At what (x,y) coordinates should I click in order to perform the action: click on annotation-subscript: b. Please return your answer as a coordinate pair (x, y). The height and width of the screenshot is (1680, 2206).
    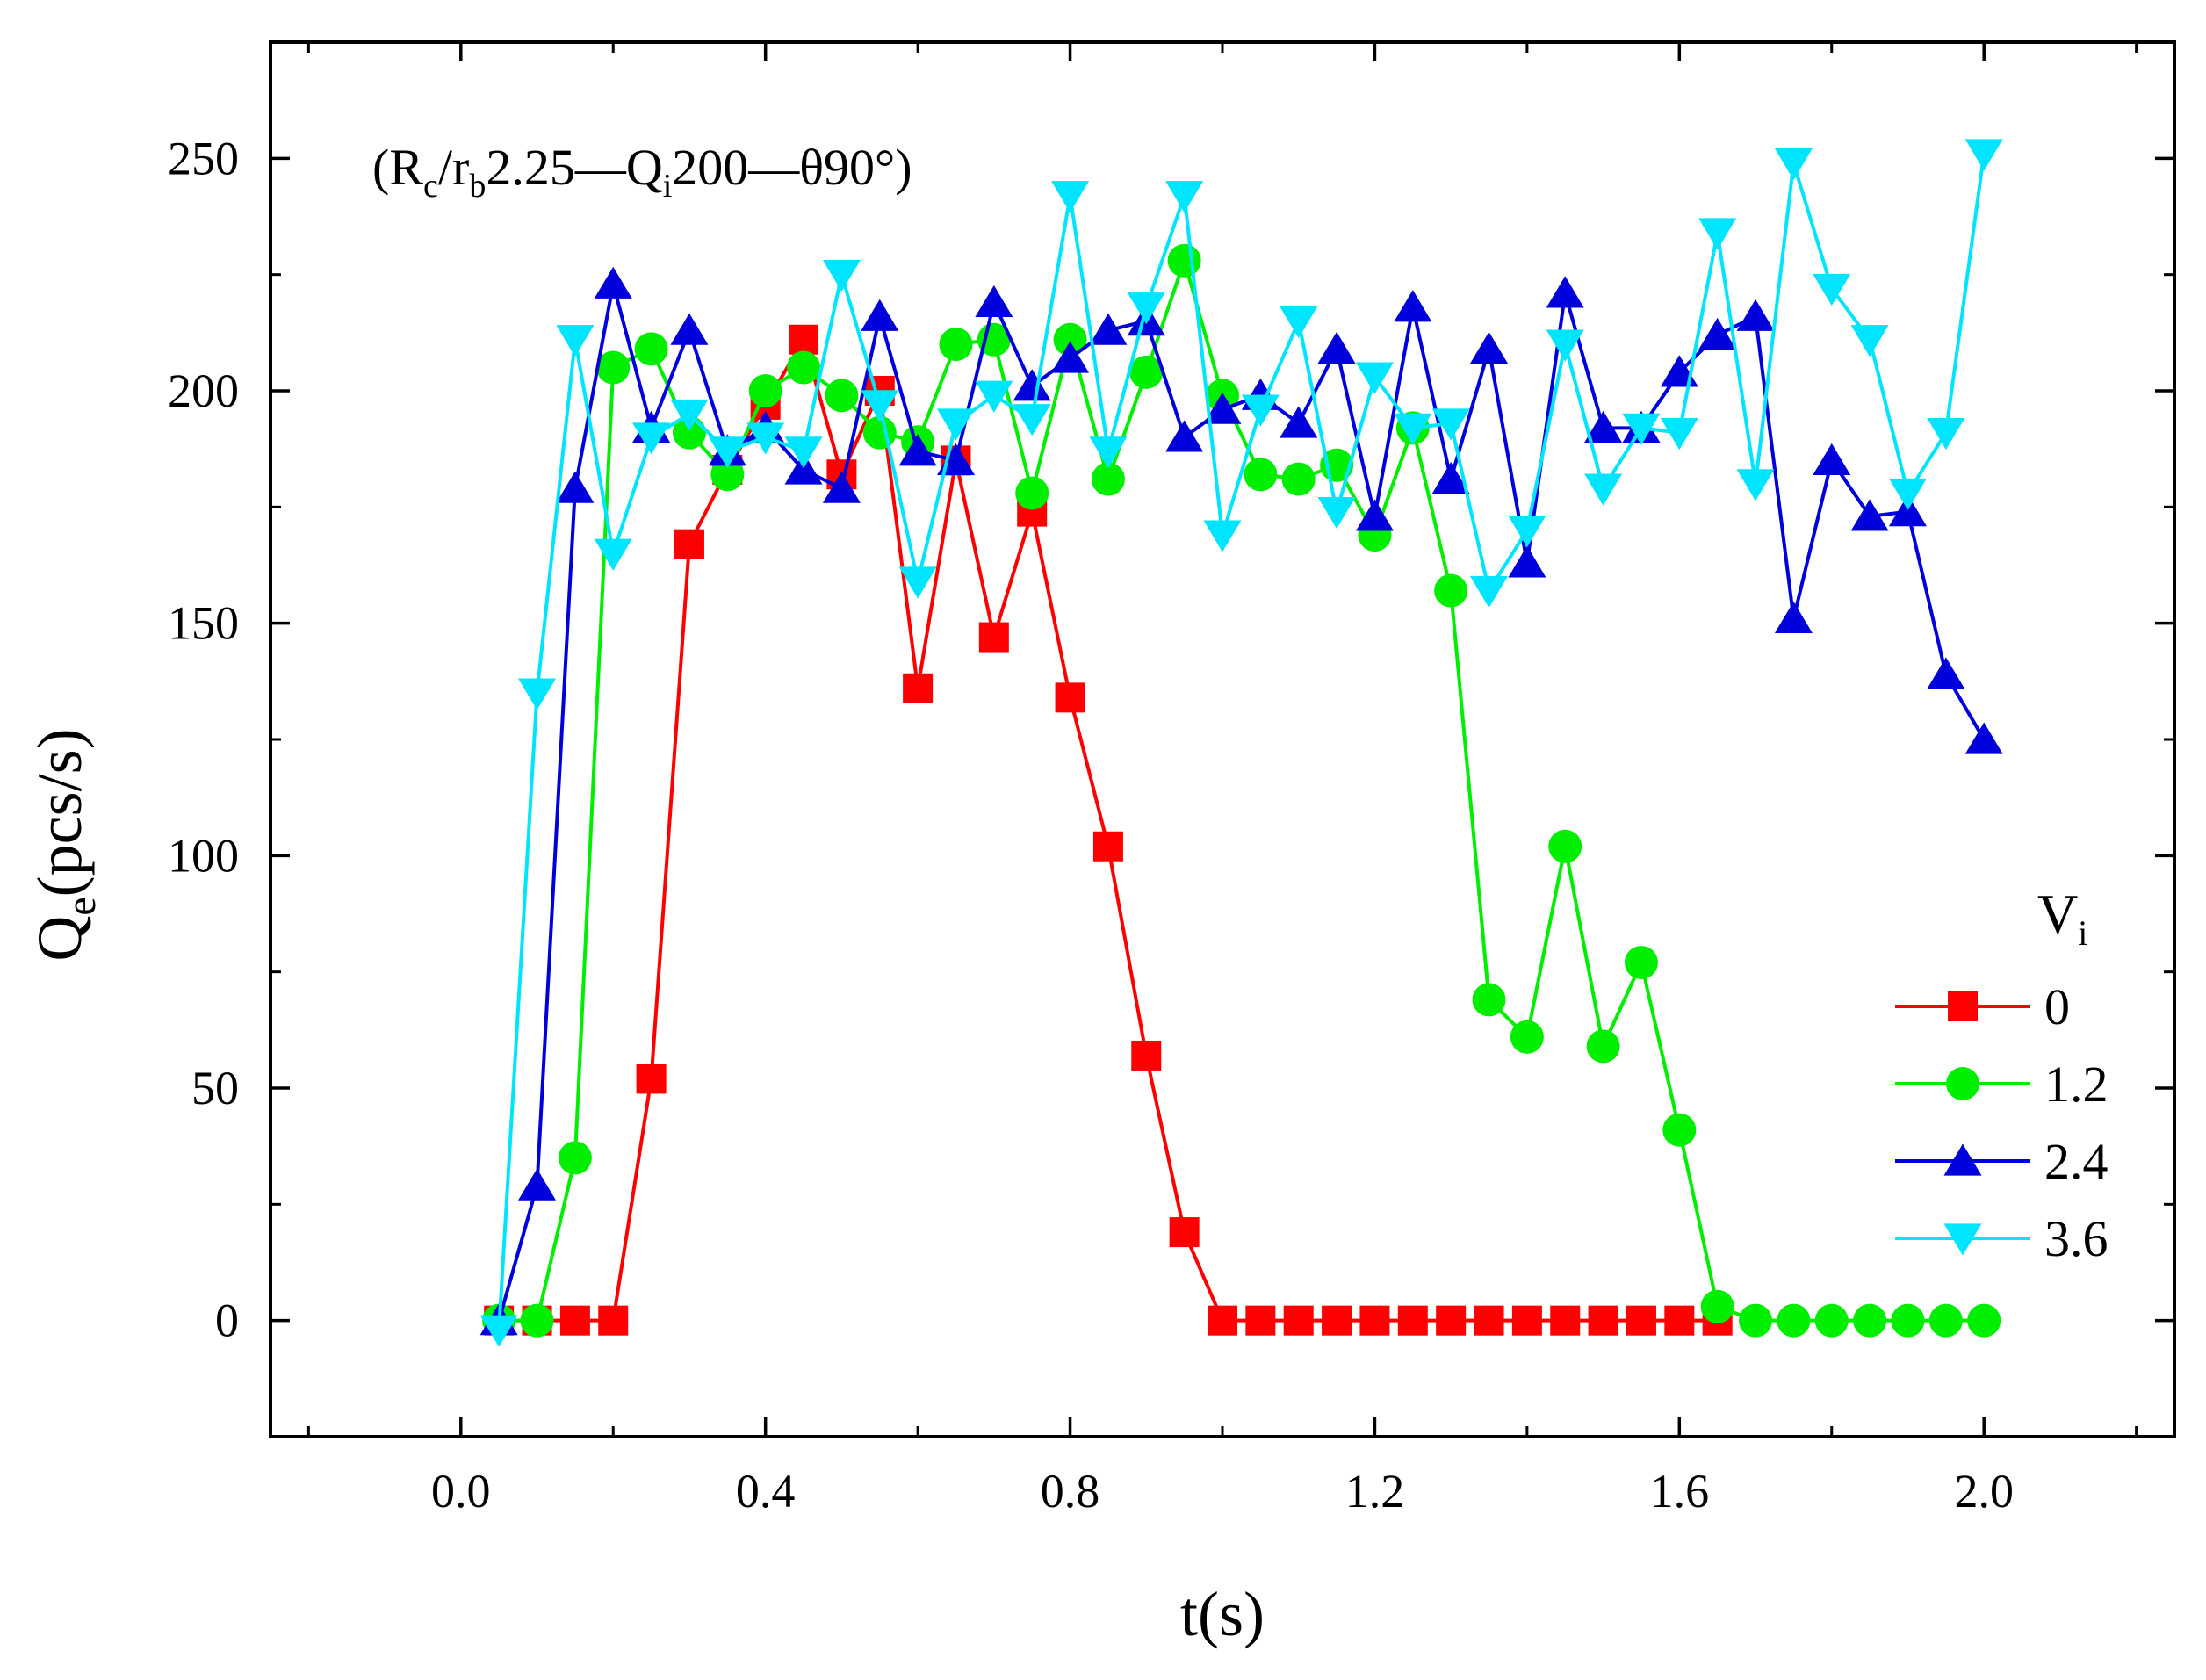
    Looking at the image, I should click on (478, 186).